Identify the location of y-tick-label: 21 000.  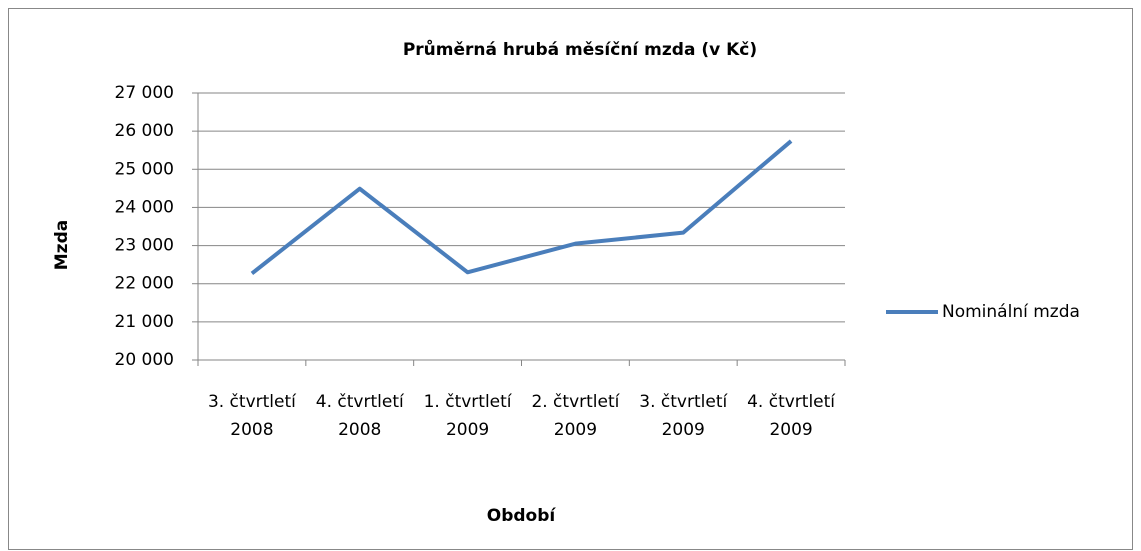
(144, 322).